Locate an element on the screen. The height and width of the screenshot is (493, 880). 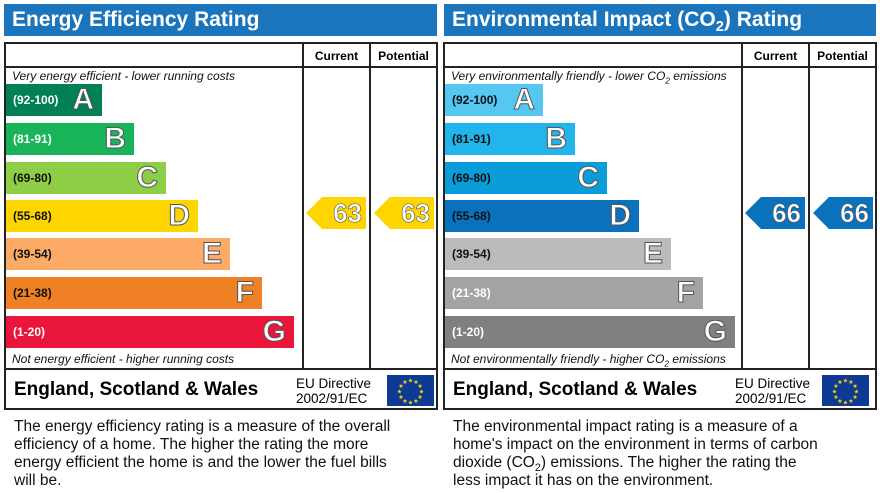
ee-title: Energy Efficiency Rating is located at coordinates (220, 20).